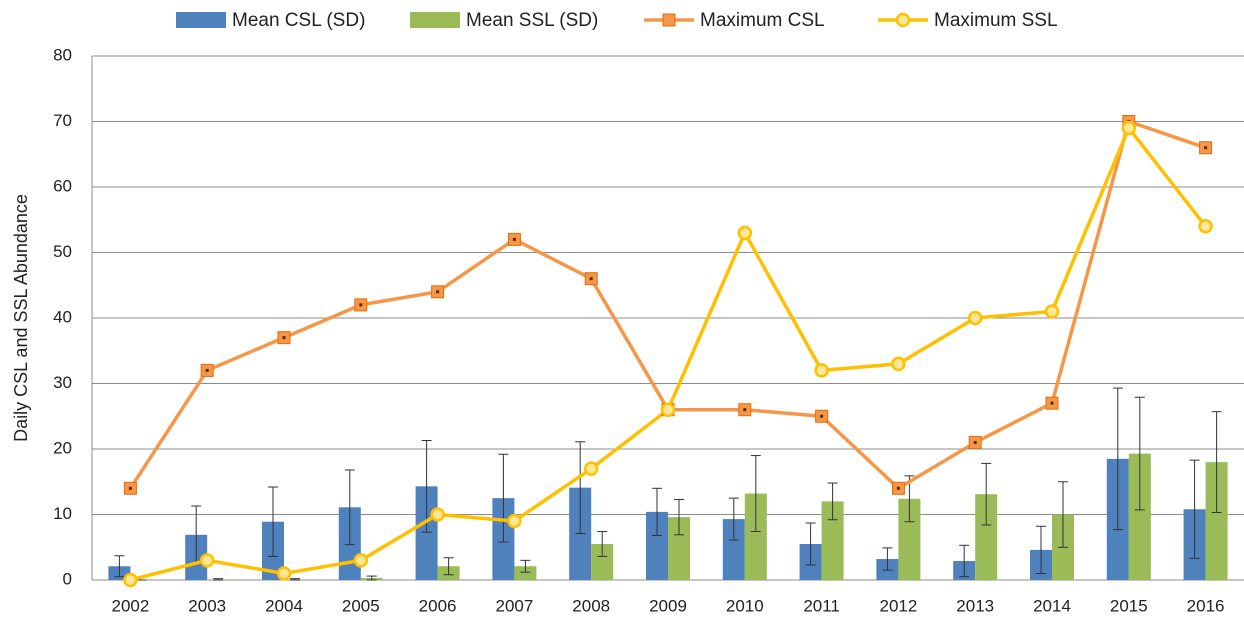  I want to click on legend-label: Maximum CSL, so click(762, 20).